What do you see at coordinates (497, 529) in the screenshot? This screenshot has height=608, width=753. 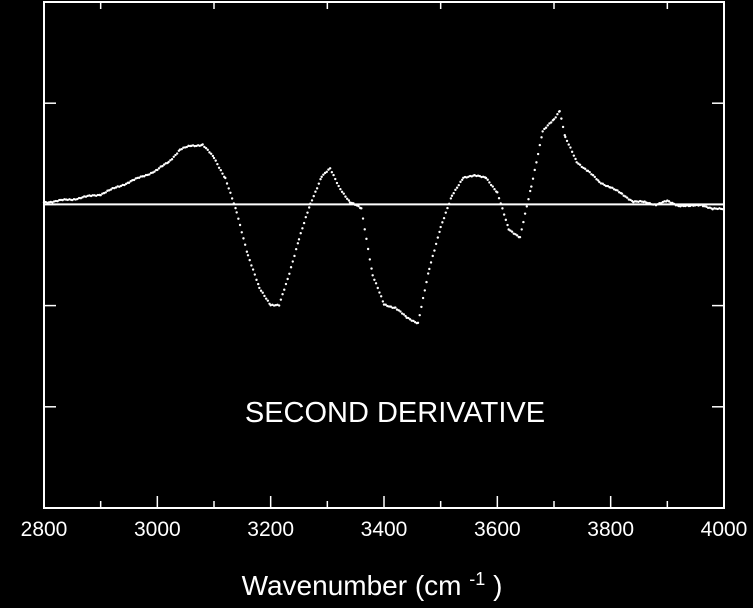 I see `x-tick-label: 3600` at bounding box center [497, 529].